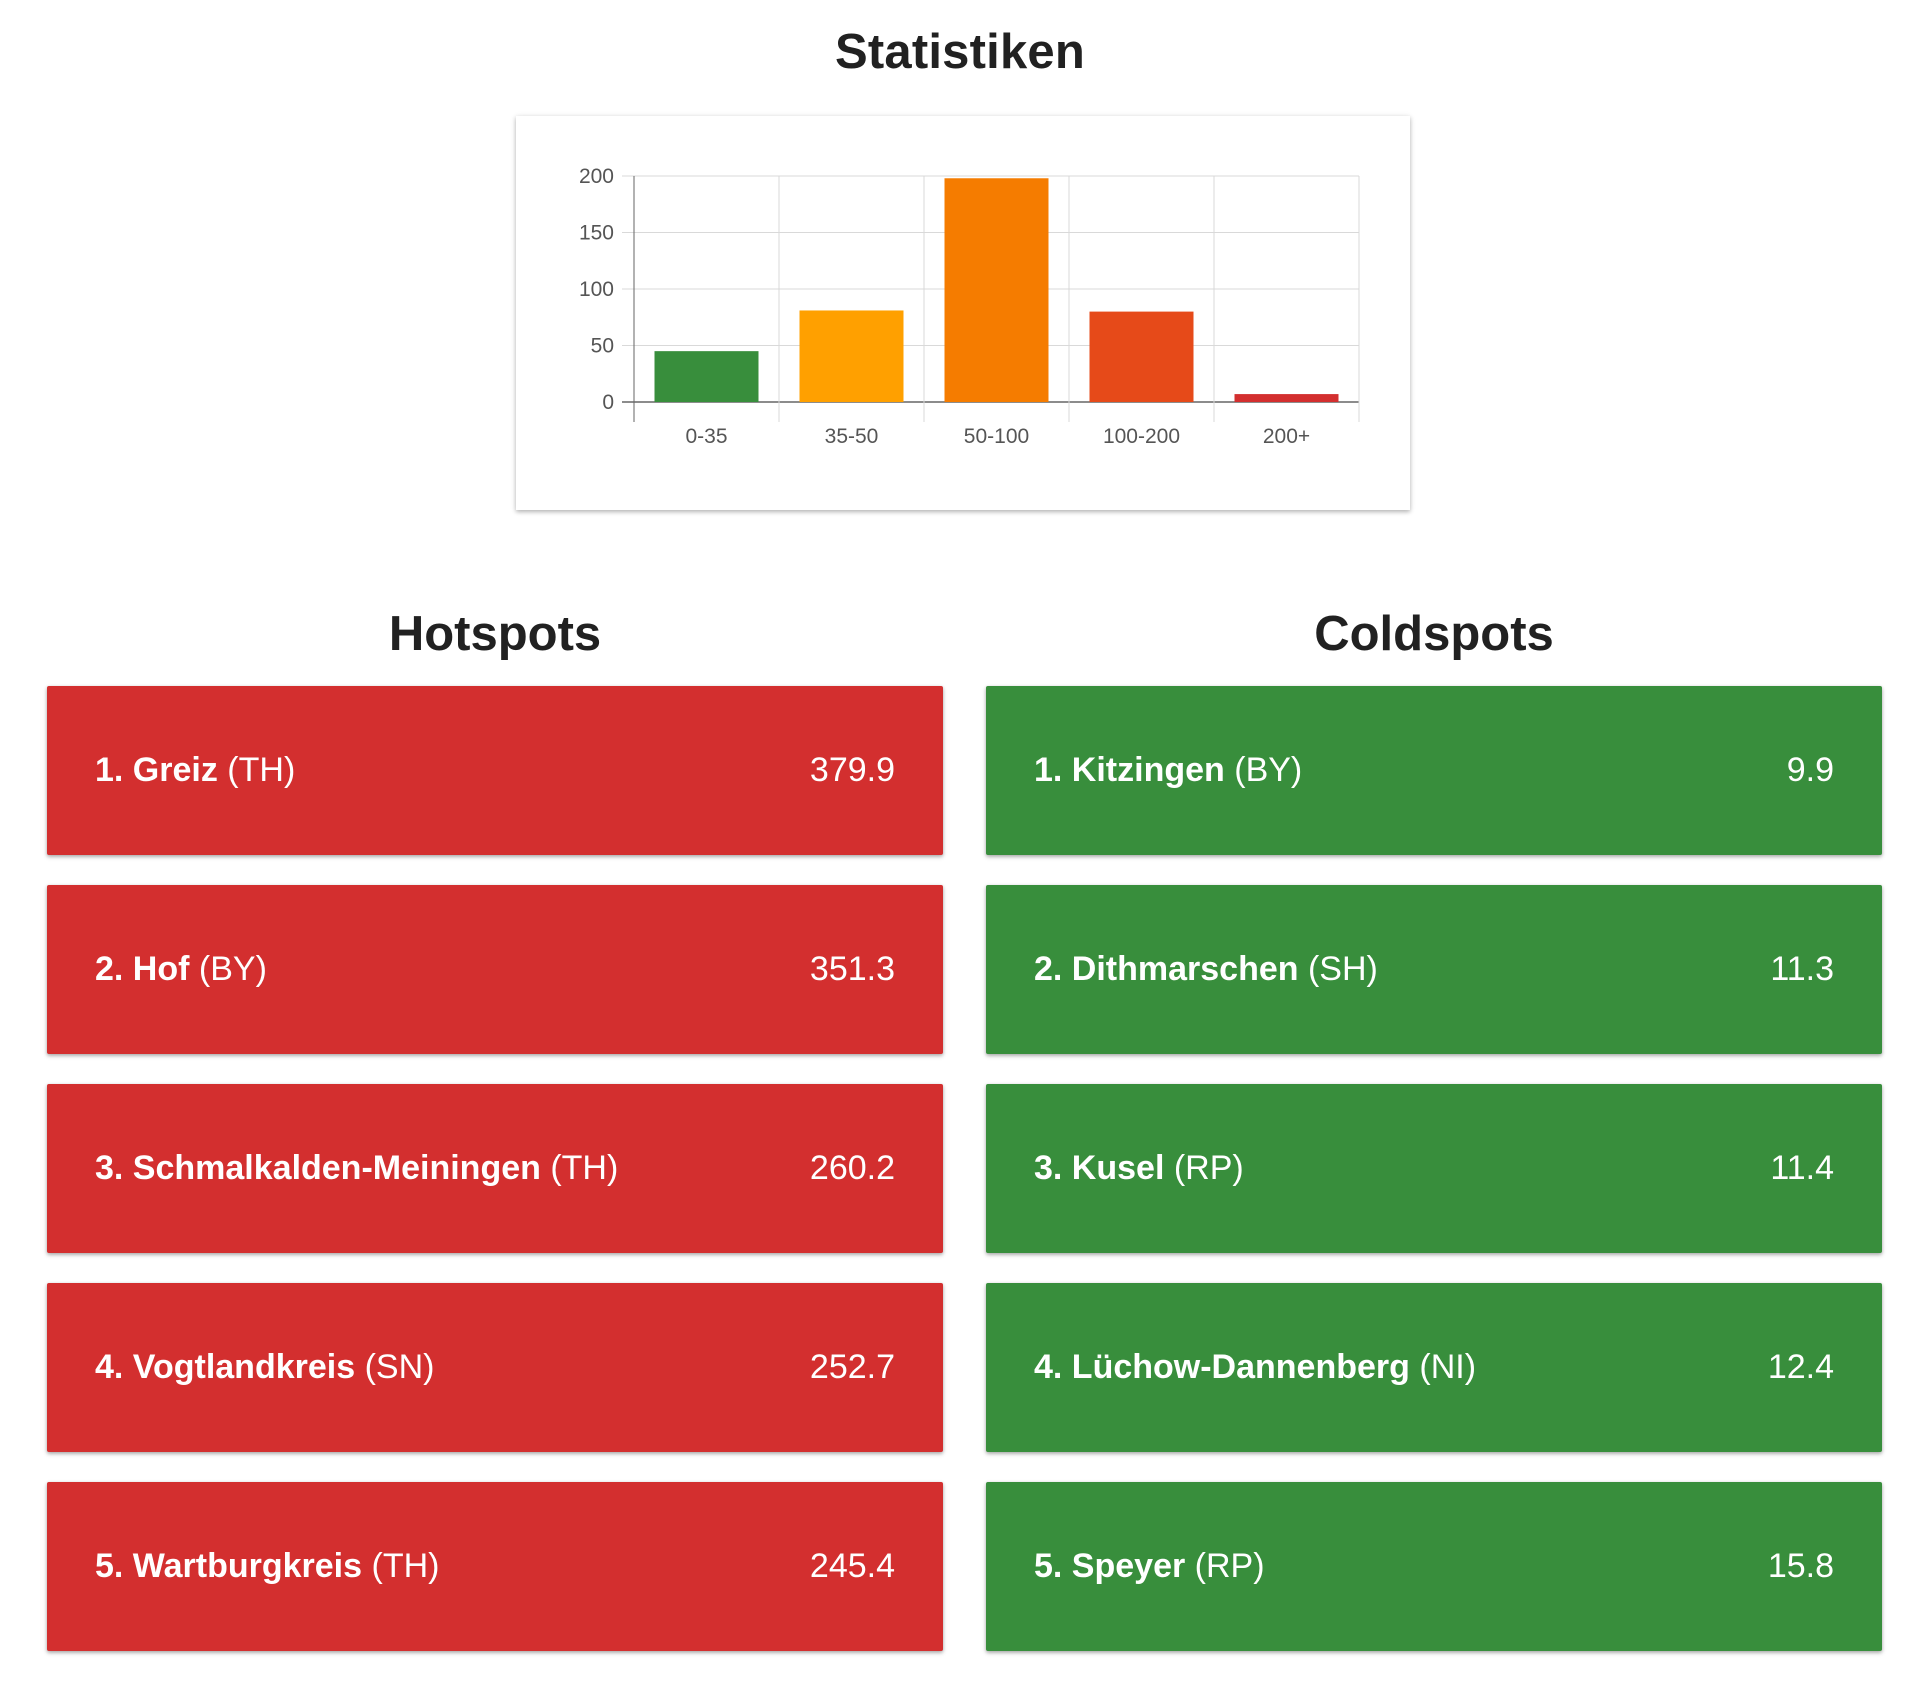 This screenshot has height=1684, width=1920. What do you see at coordinates (852, 969) in the screenshot?
I see `hotspot-value: 351.3` at bounding box center [852, 969].